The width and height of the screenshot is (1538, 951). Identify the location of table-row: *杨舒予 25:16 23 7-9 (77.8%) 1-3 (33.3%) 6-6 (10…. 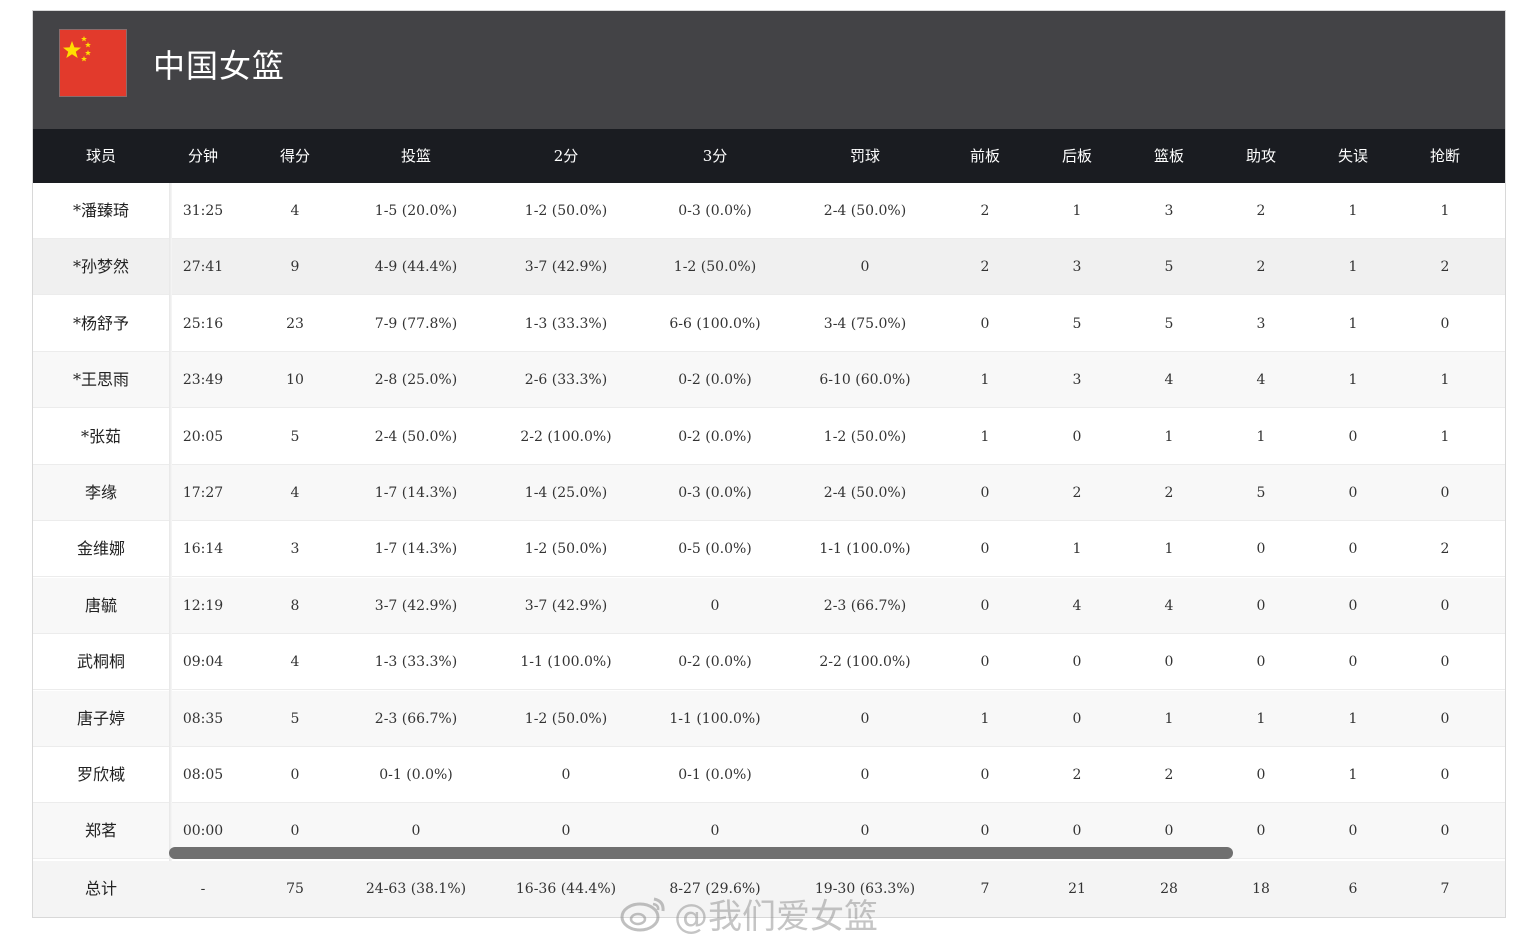
(769, 323).